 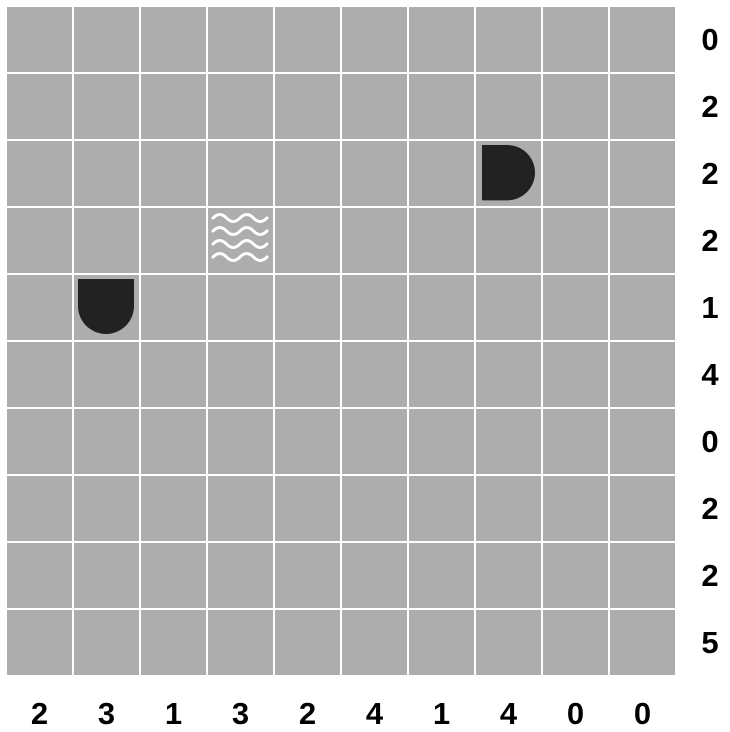 I want to click on grid-cell-r7-c9, so click(x=642, y=508).